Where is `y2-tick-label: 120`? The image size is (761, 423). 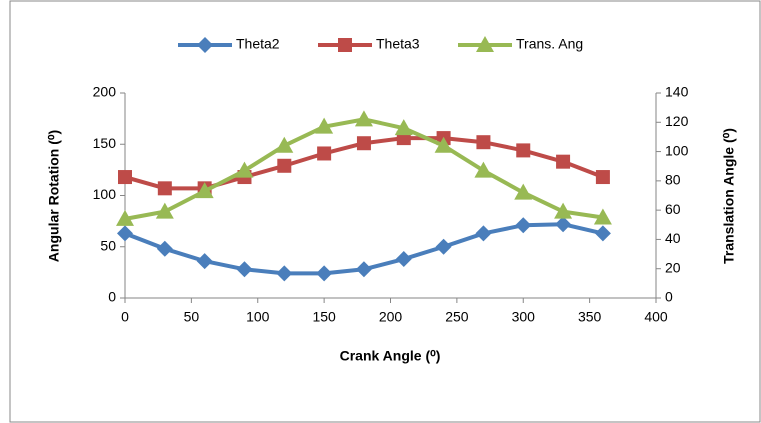
y2-tick-label: 120 is located at coordinates (677, 121).